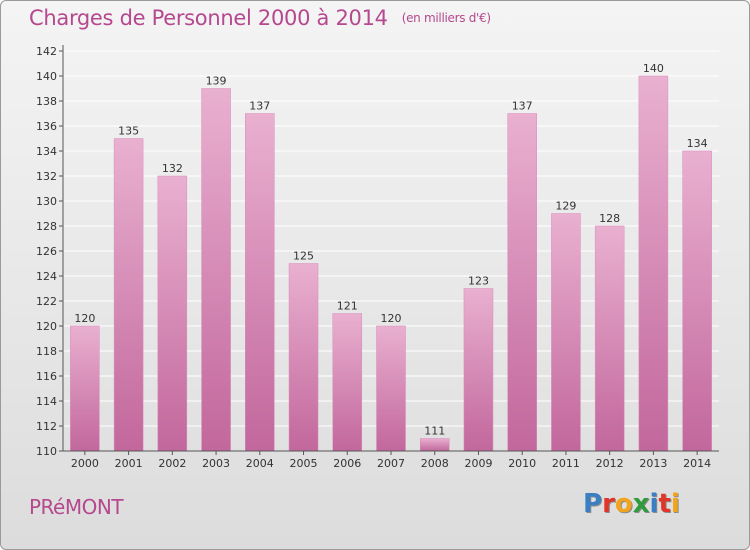 The width and height of the screenshot is (750, 550). Describe the element at coordinates (46, 276) in the screenshot. I see `y-tick-label: 124` at that location.